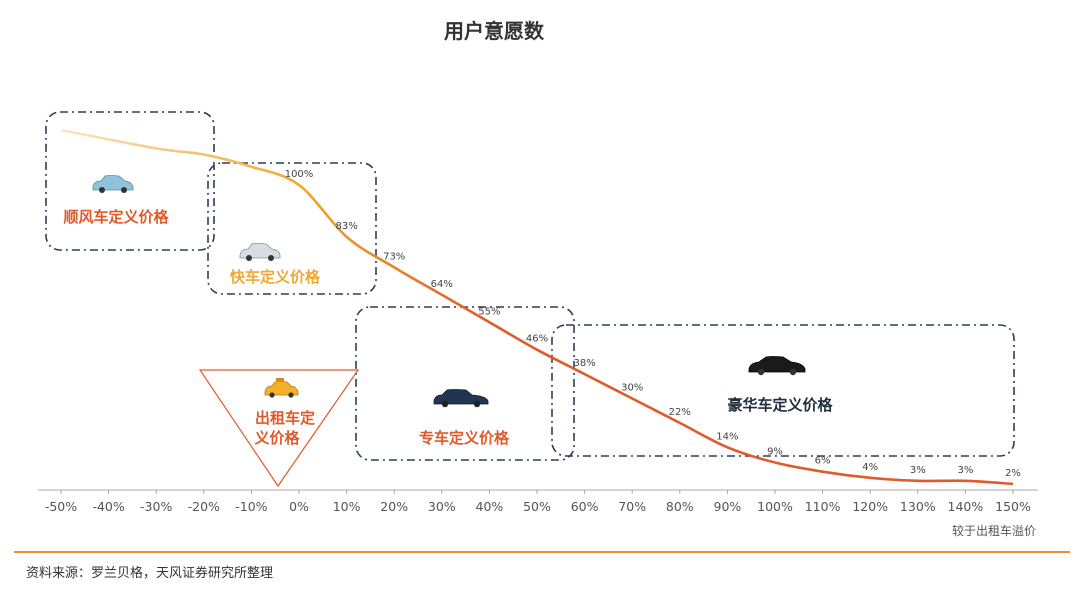 The image size is (1080, 591). I want to click on data-label: 14%, so click(727, 436).